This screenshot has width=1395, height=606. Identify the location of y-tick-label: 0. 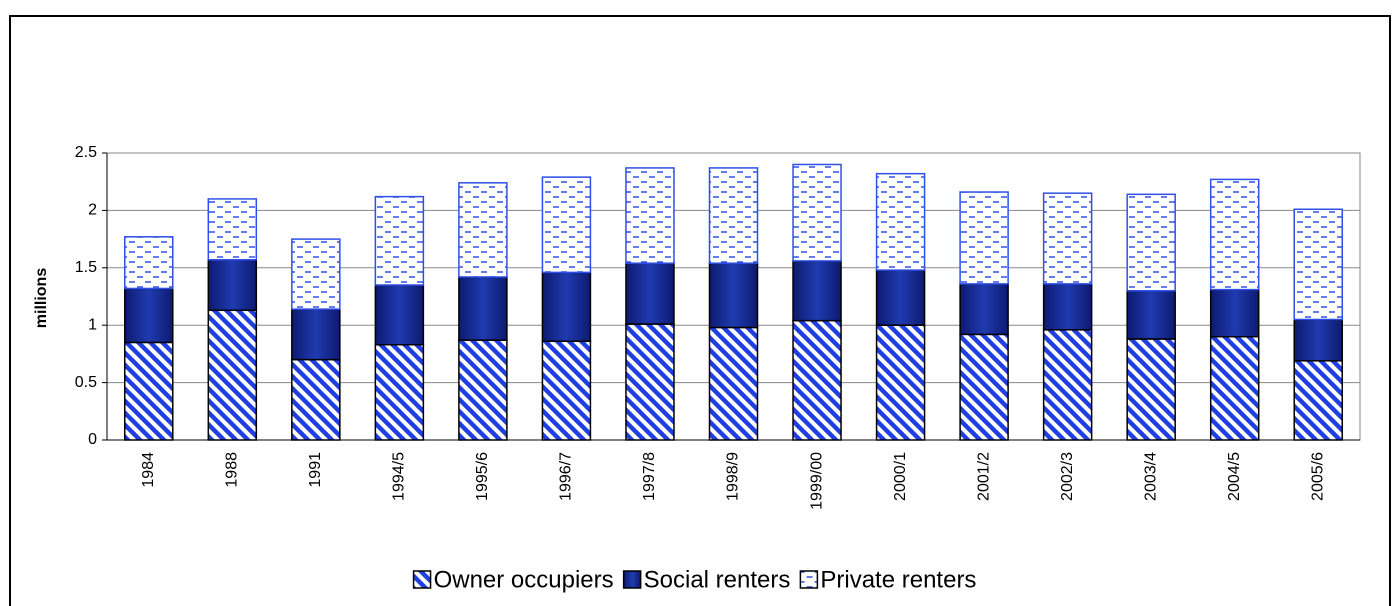
(92, 439).